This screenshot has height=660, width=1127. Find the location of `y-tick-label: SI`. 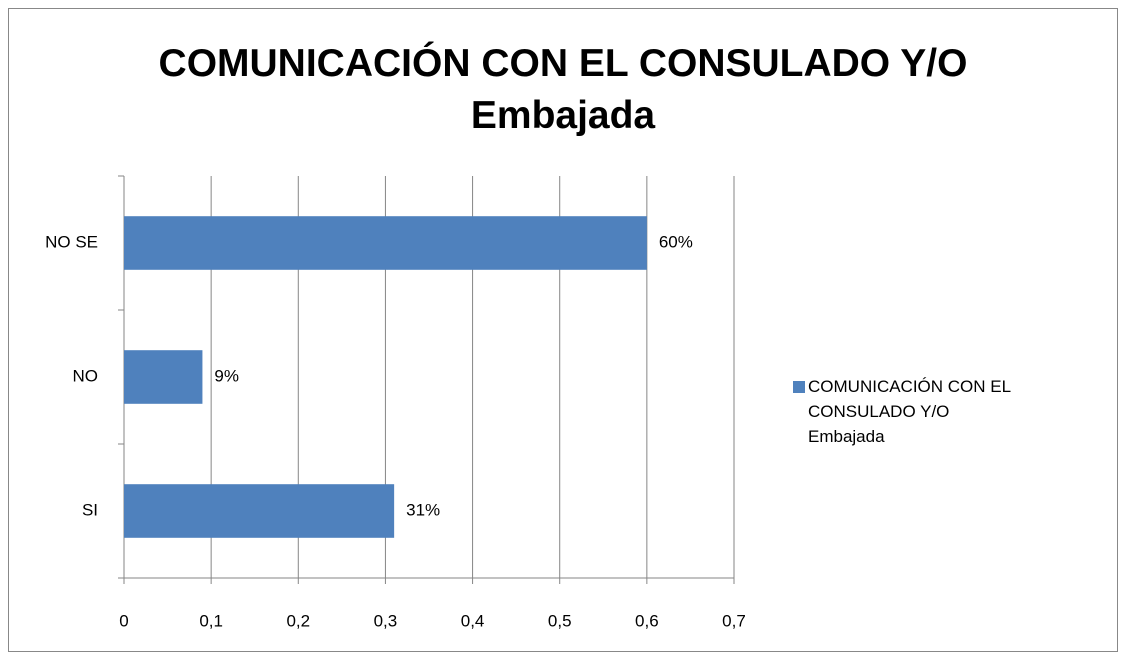

y-tick-label: SI is located at coordinates (90, 509).